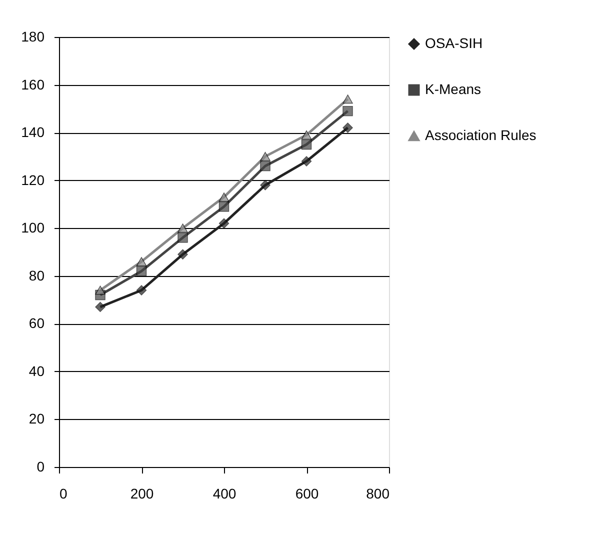 The height and width of the screenshot is (542, 594). What do you see at coordinates (33, 36) in the screenshot?
I see `y-tick-label: 180` at bounding box center [33, 36].